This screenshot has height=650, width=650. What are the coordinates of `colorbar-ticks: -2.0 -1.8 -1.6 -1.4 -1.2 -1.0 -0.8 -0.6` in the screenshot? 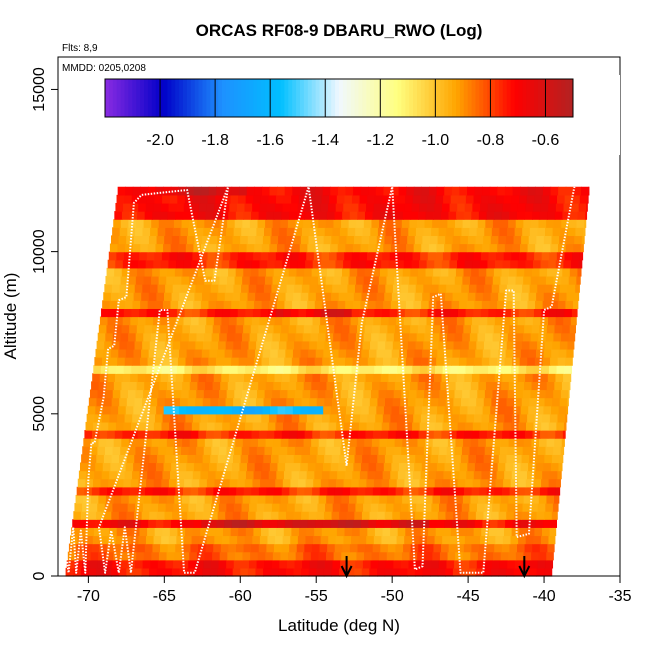 It's located at (352, 114).